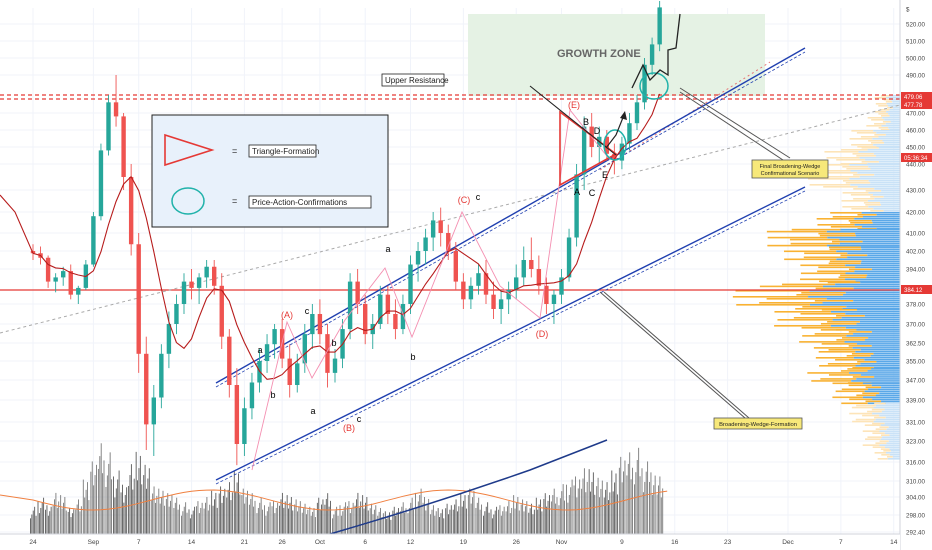 Image resolution: width=932 pixels, height=550 pixels. What do you see at coordinates (915, 25) in the screenshot?
I see `price-tick-label: 520.00` at bounding box center [915, 25].